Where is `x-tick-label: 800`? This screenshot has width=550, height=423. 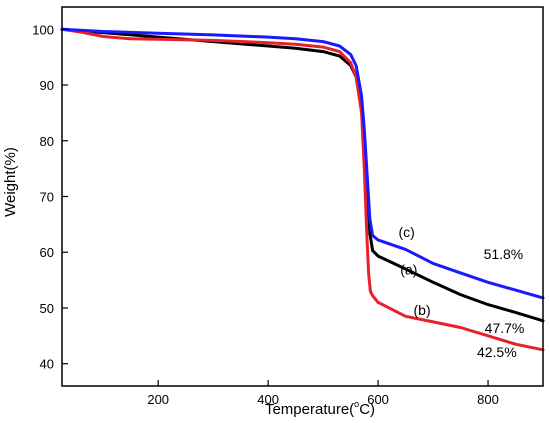
x-tick-label: 800 is located at coordinates (488, 399).